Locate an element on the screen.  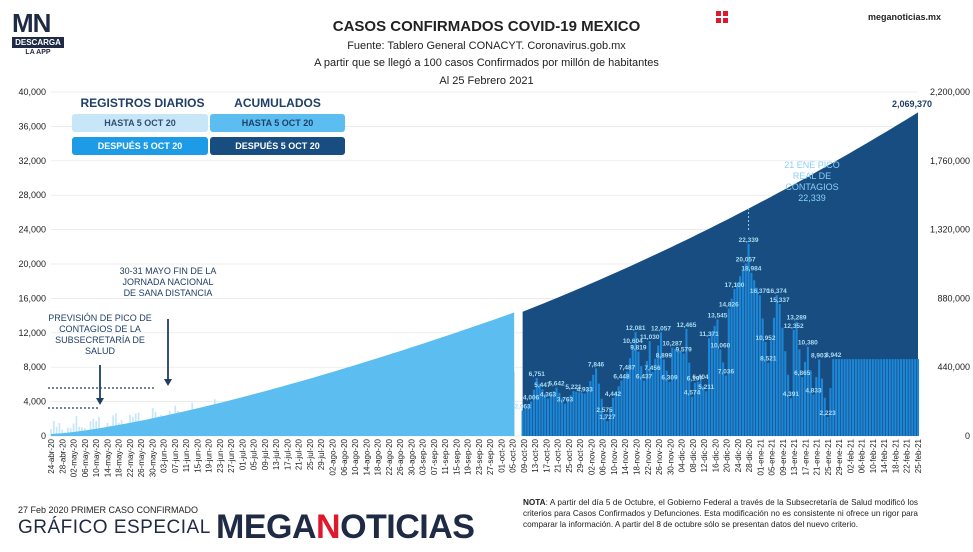
x-tick-label: 06-ago-20 is located at coordinates (344, 456).